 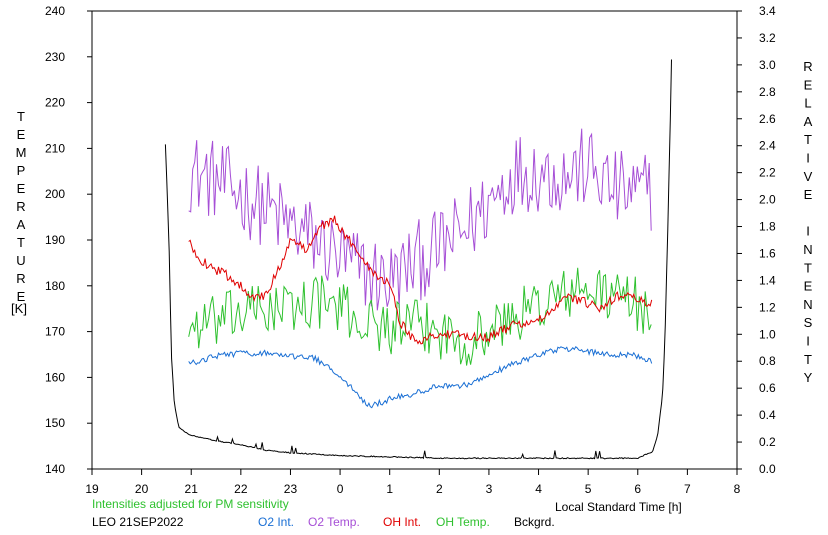 What do you see at coordinates (55, 286) in the screenshot?
I see `y-left-tick-label: 180` at bounding box center [55, 286].